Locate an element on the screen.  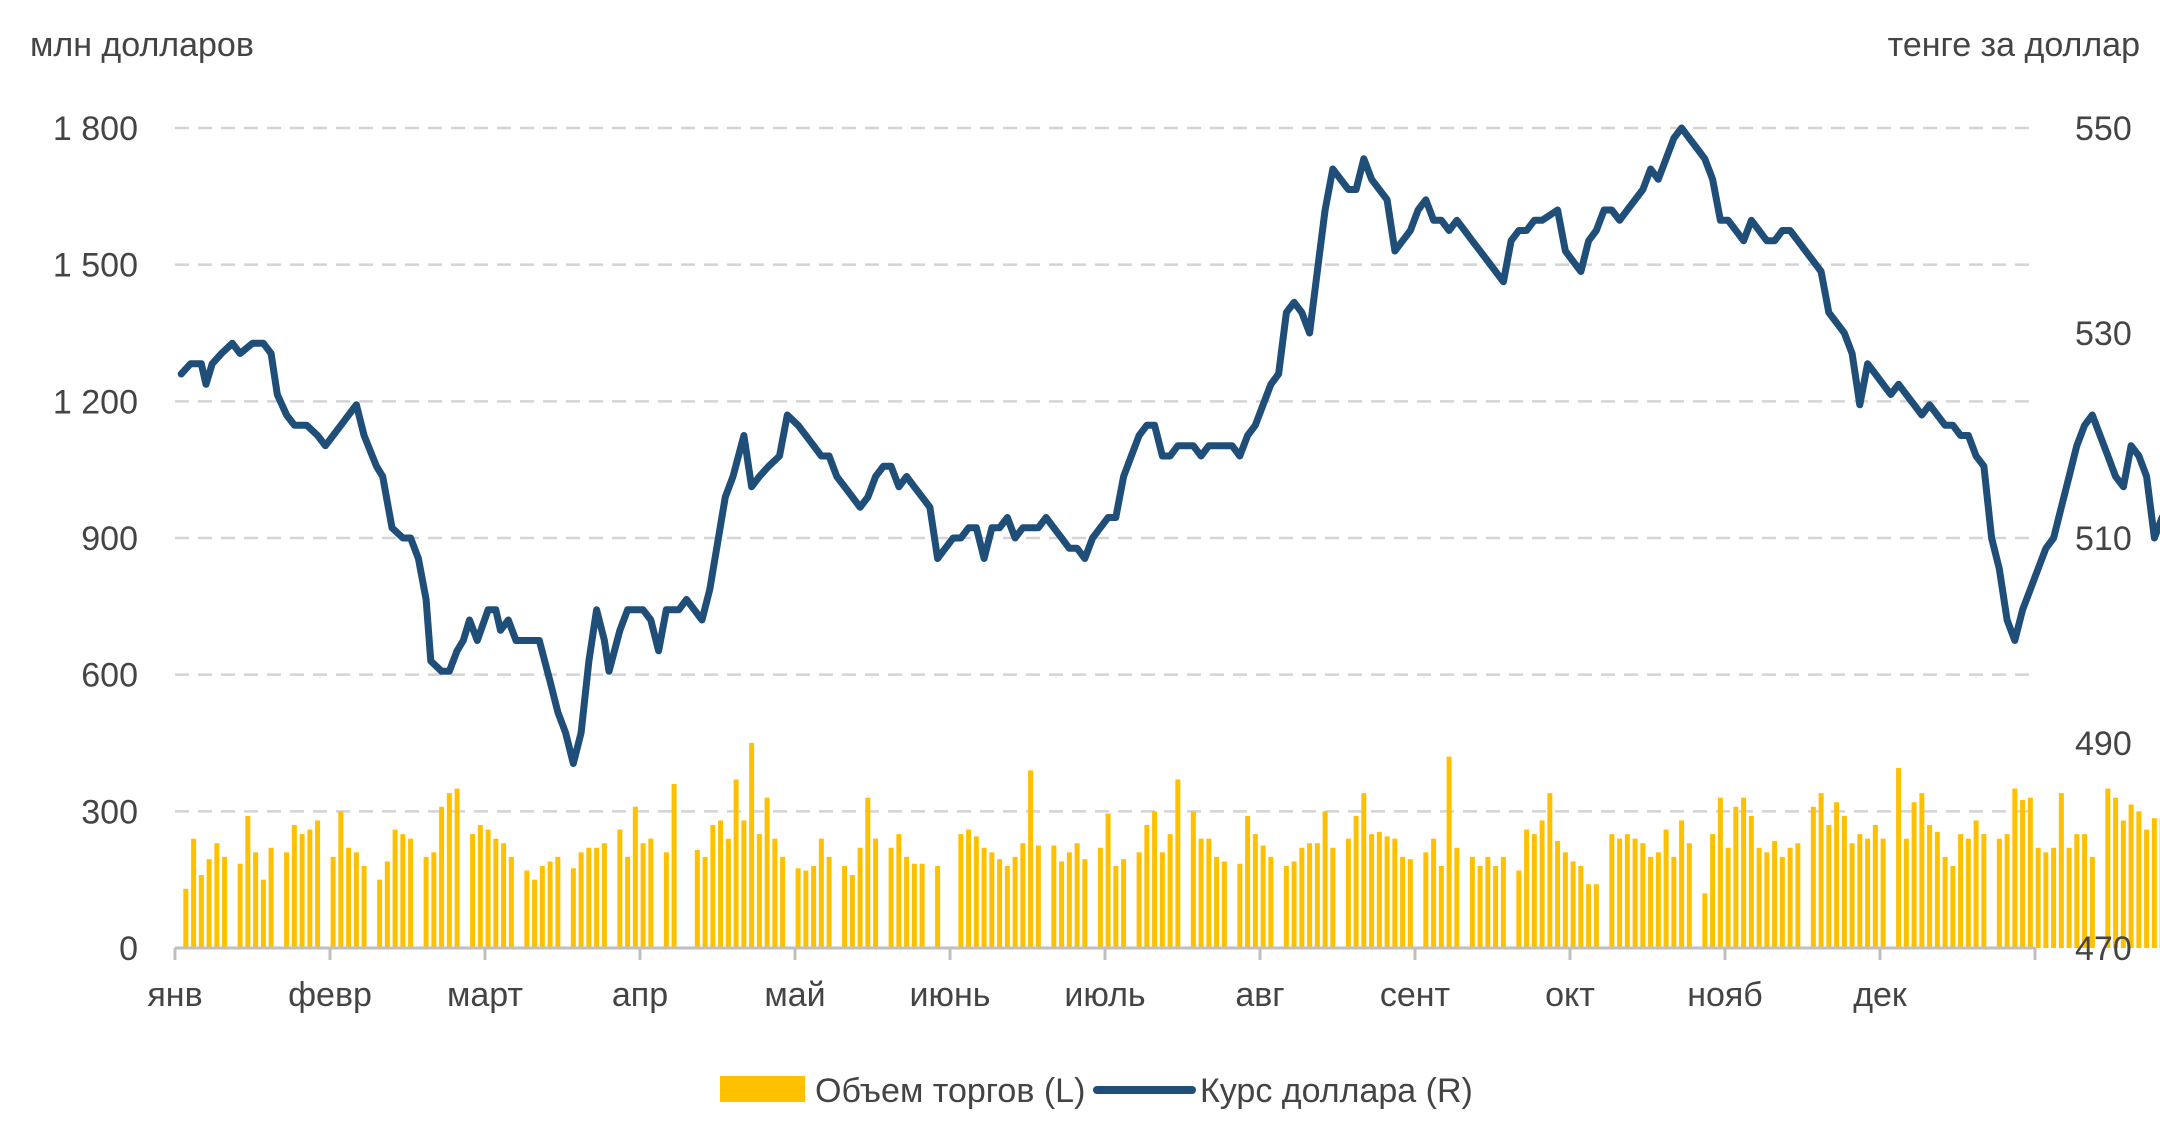
left-tick-label: 0 is located at coordinates (128, 949).